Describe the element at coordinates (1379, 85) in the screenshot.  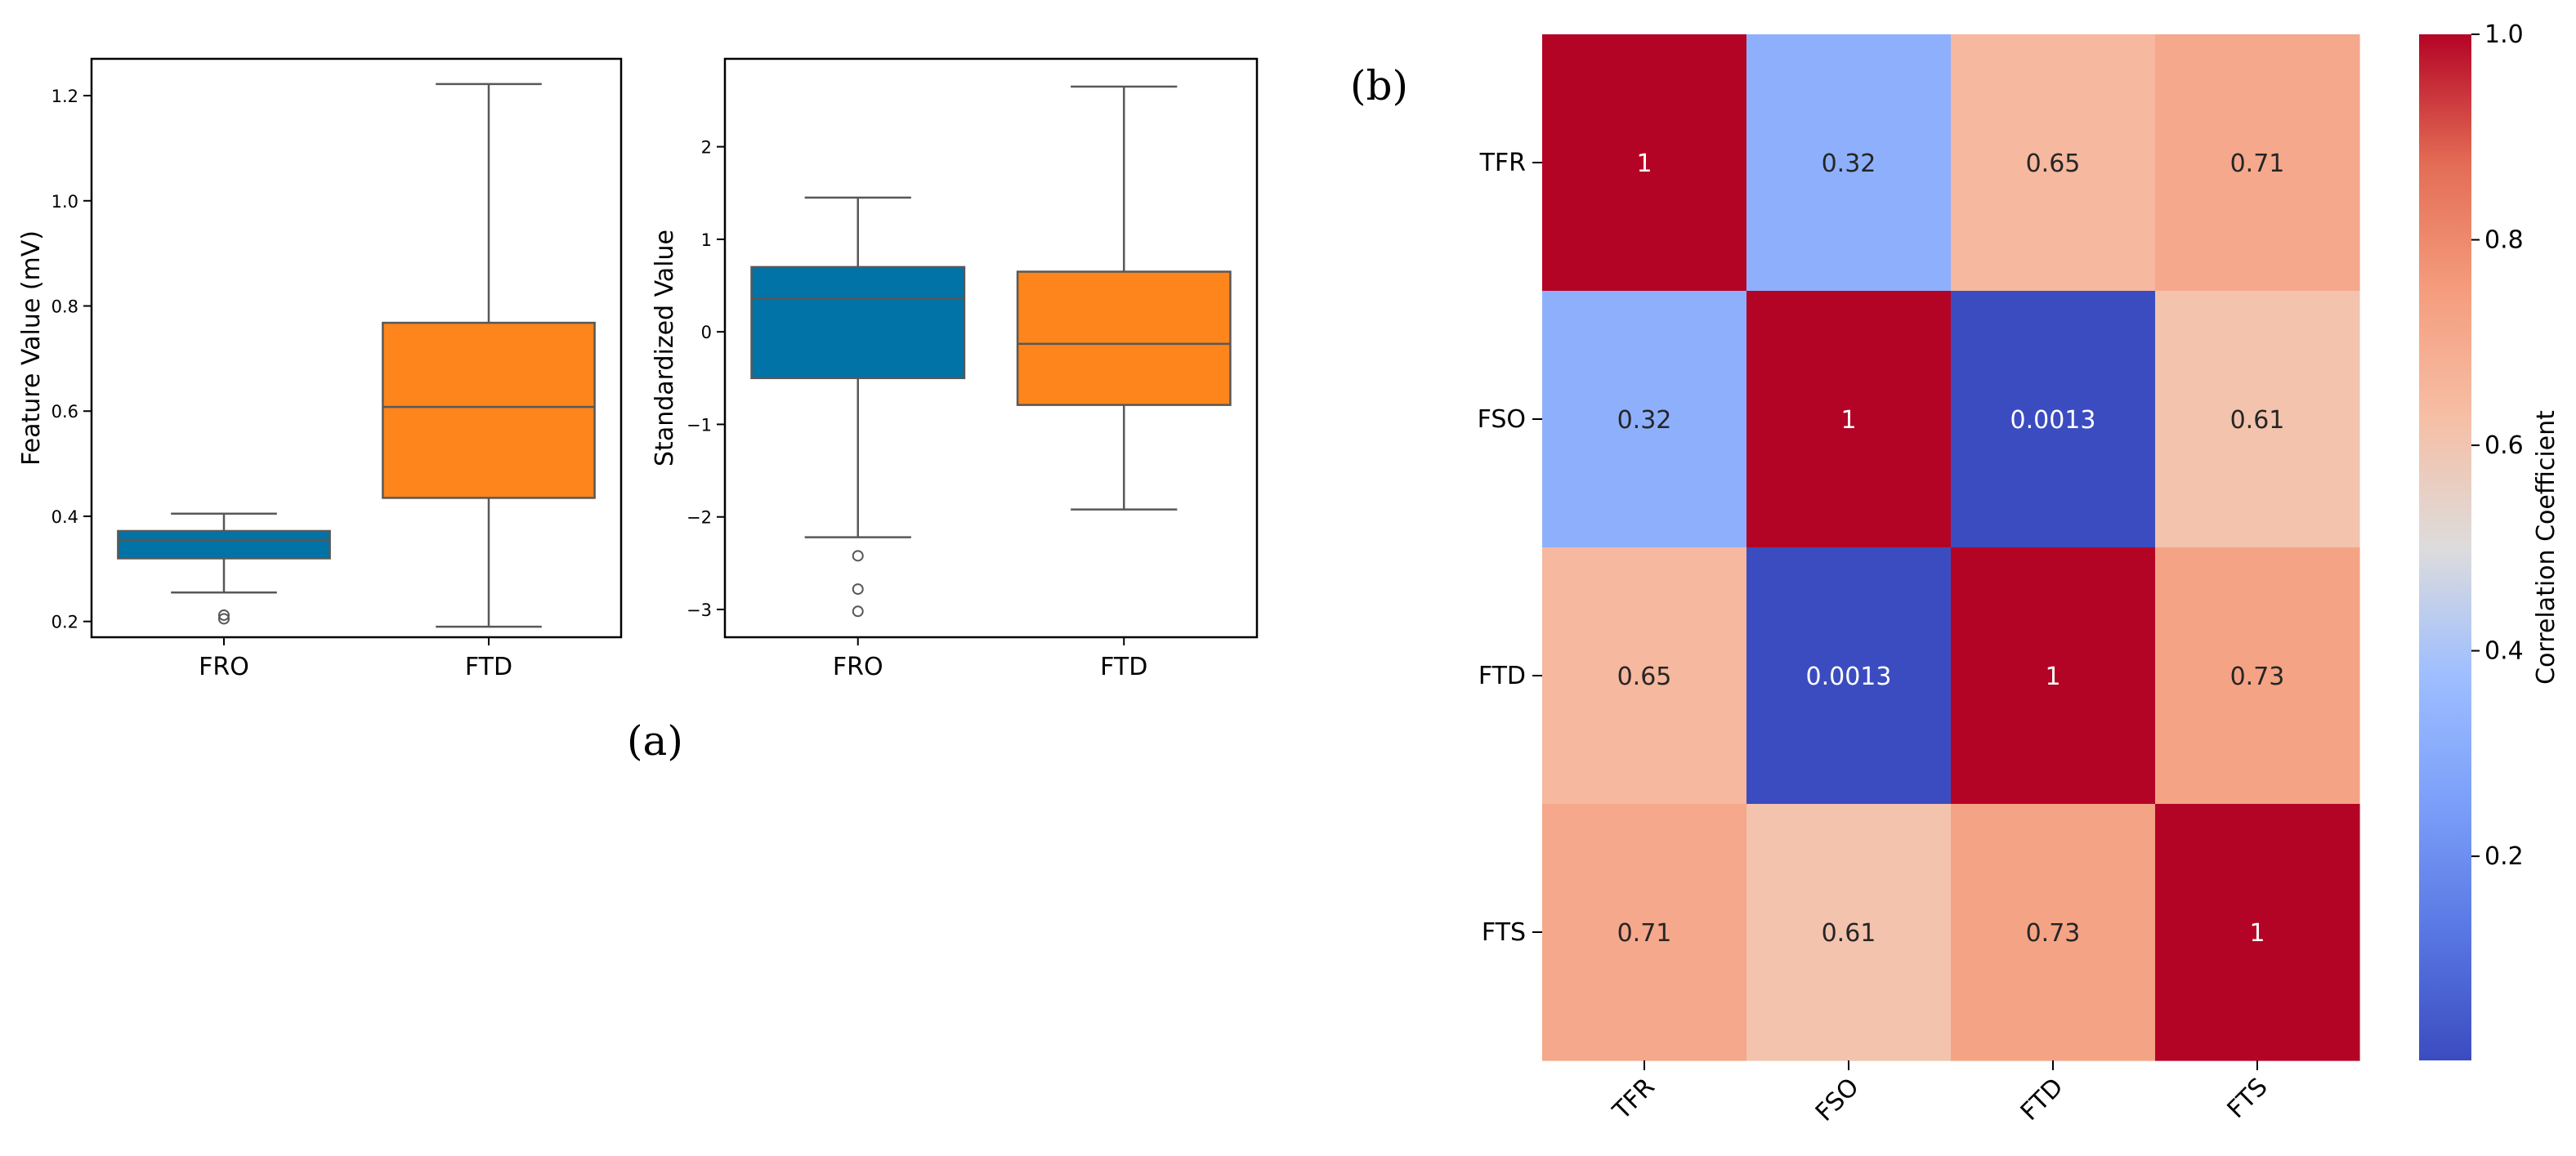
I see `panel-label-b: (b)` at that location.